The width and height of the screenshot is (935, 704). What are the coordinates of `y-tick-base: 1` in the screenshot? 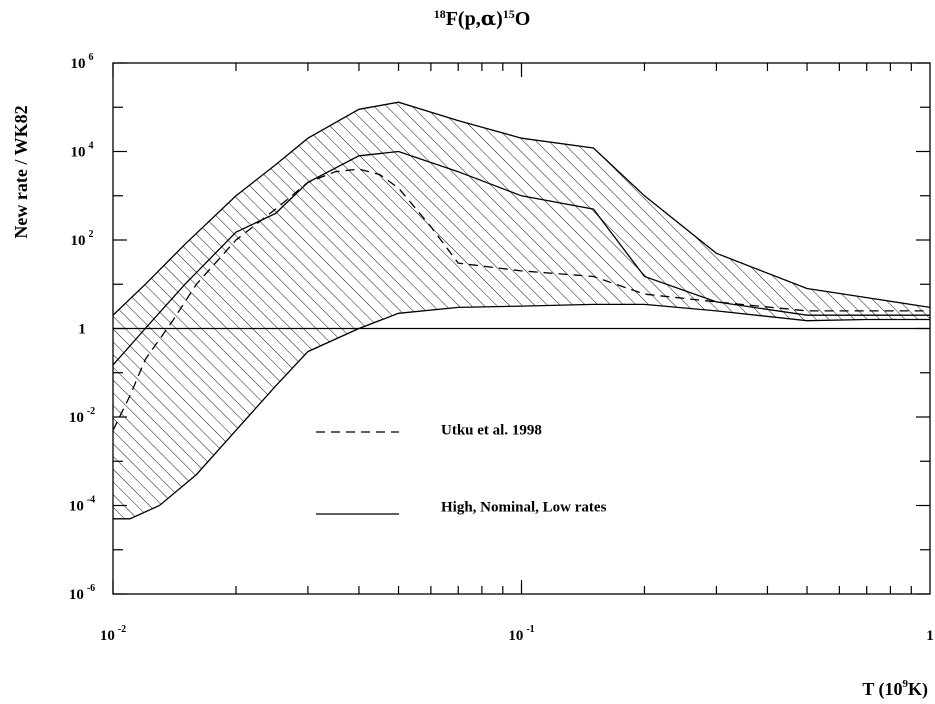 It's located at (82, 330).